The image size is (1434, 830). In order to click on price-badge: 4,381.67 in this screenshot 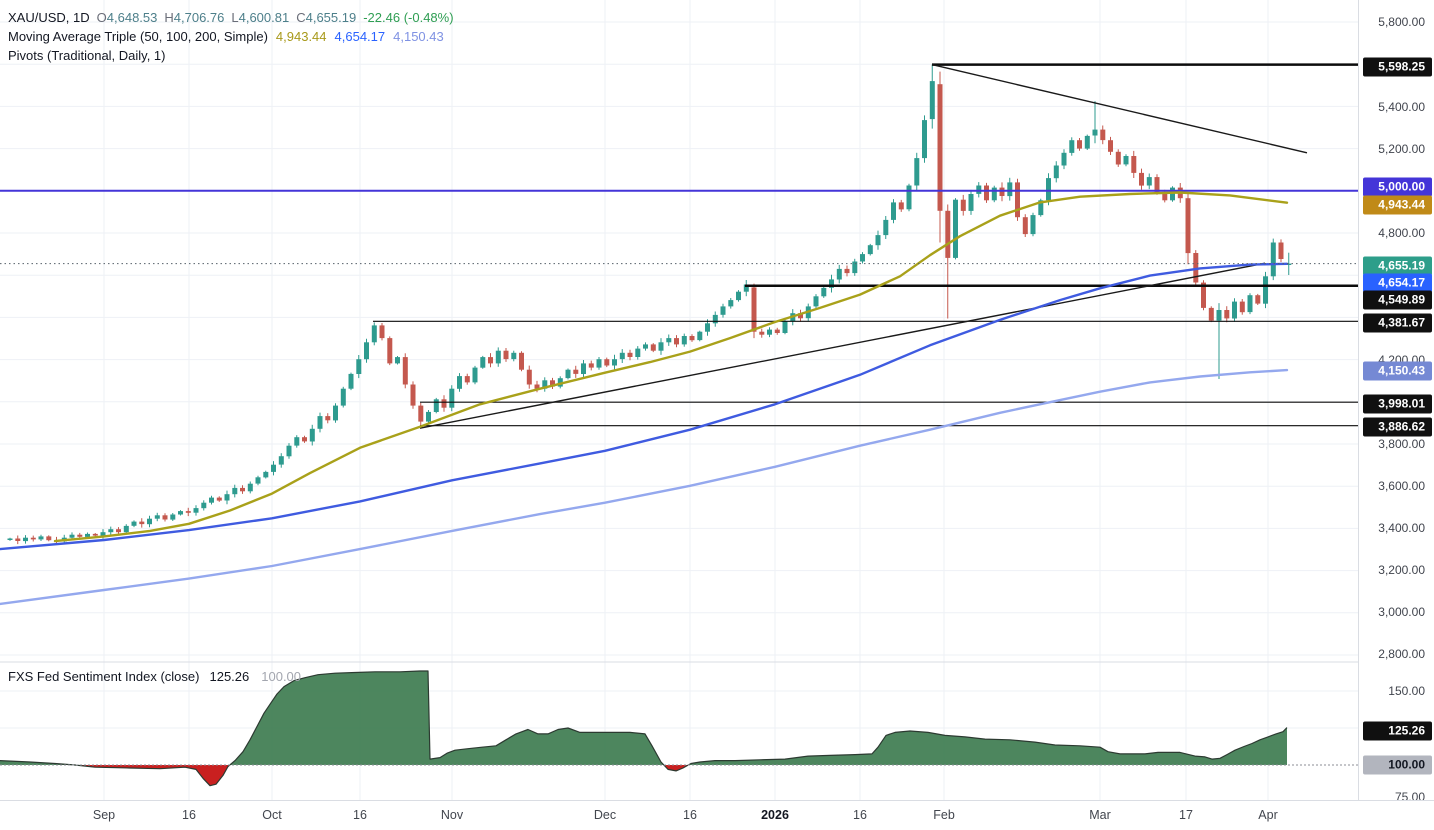, I will do `click(1397, 323)`.